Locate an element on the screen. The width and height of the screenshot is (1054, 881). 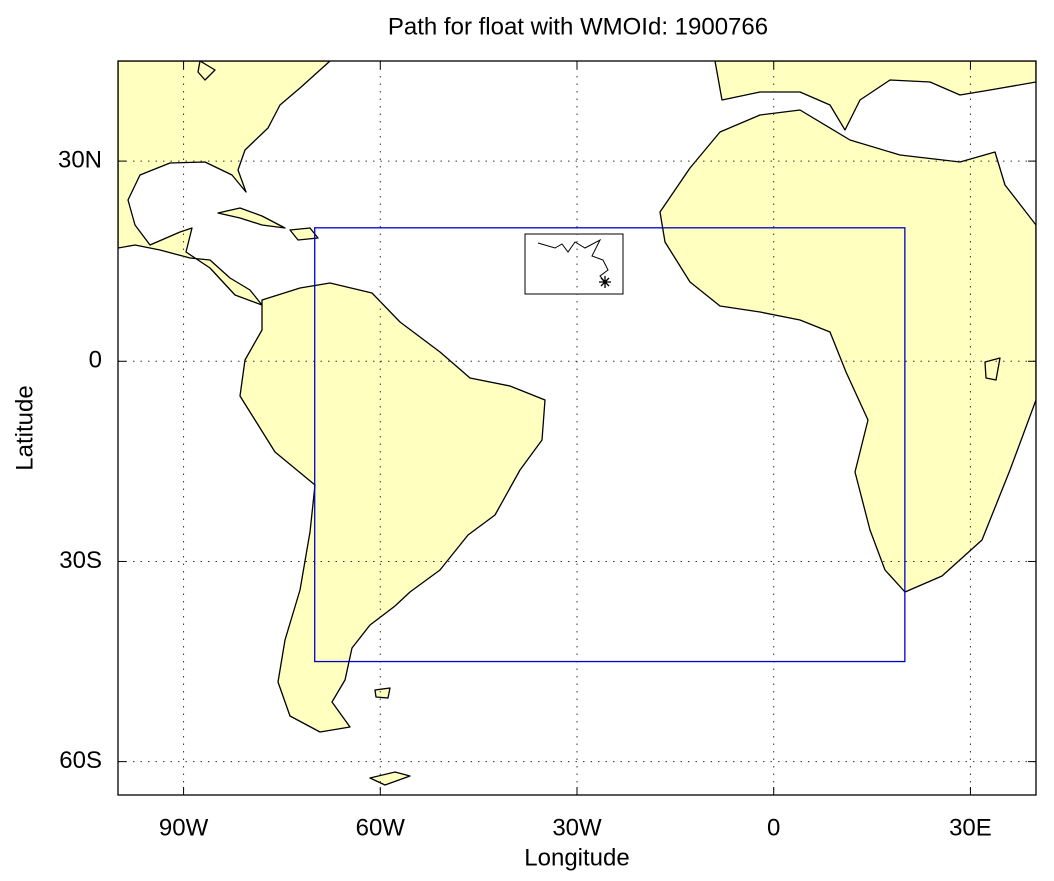
float-inset is located at coordinates (574, 264).